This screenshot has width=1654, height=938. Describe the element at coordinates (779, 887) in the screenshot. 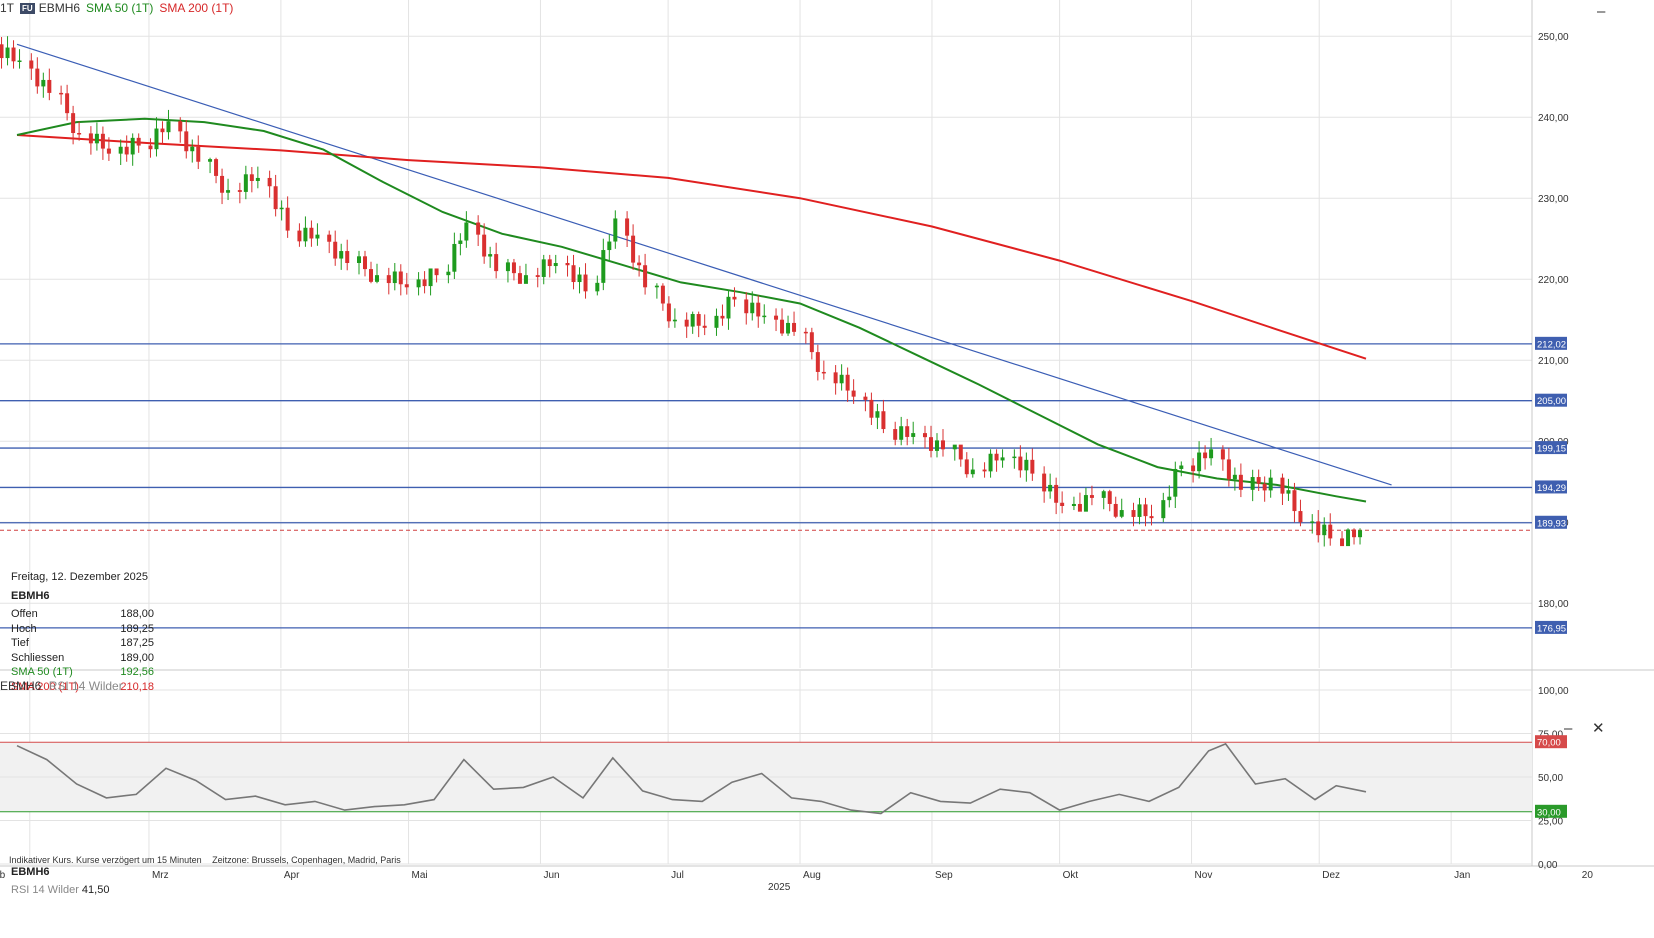

I see `year-label: 2025` at that location.